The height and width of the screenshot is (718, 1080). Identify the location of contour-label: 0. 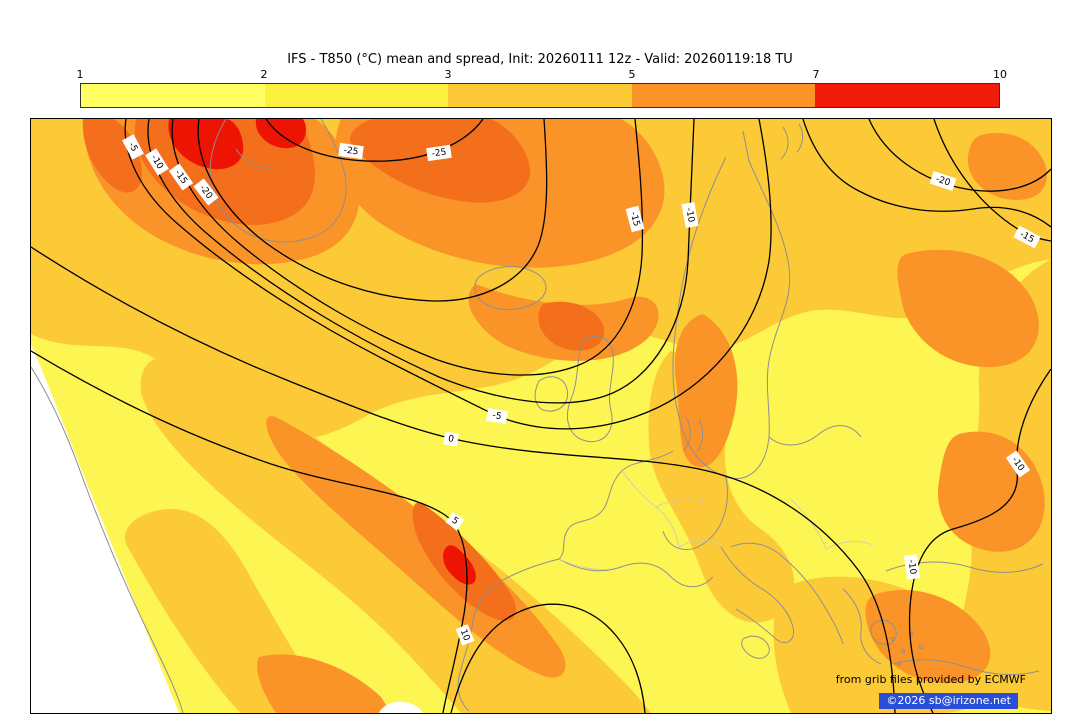
(451, 439).